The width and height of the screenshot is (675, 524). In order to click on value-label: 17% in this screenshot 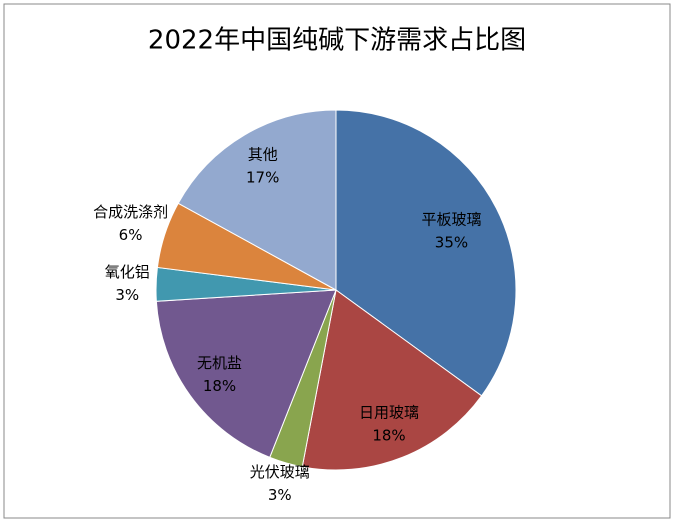, I will do `click(262, 178)`.